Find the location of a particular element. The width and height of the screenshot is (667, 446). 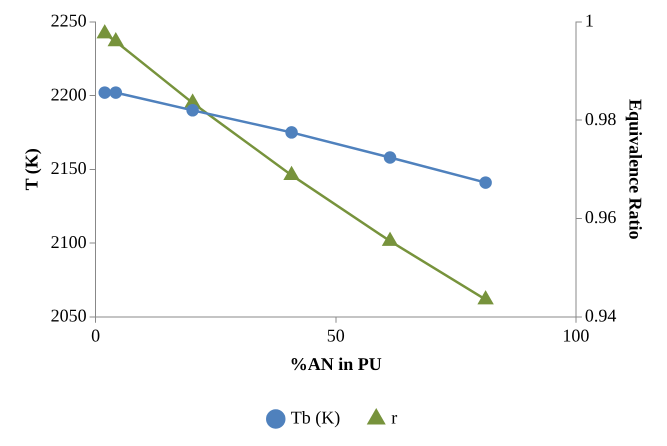

x-tick-label: 100 is located at coordinates (576, 335).